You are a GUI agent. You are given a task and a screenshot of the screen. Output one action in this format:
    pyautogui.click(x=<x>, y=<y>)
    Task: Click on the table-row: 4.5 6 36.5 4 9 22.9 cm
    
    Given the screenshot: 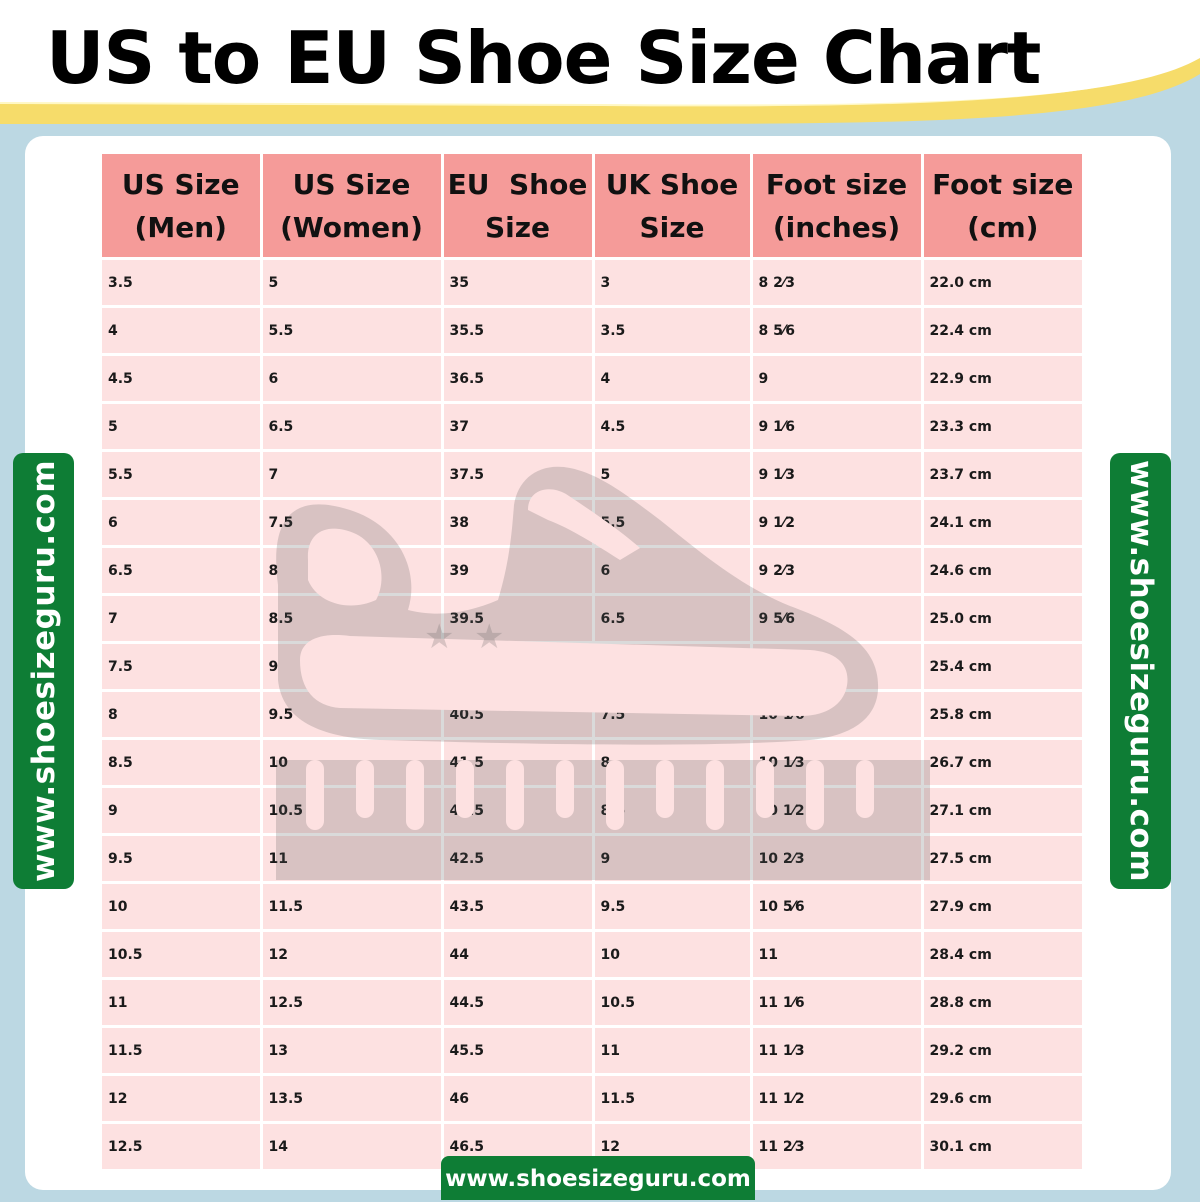 What is the action you would take?
    pyautogui.click(x=592, y=379)
    